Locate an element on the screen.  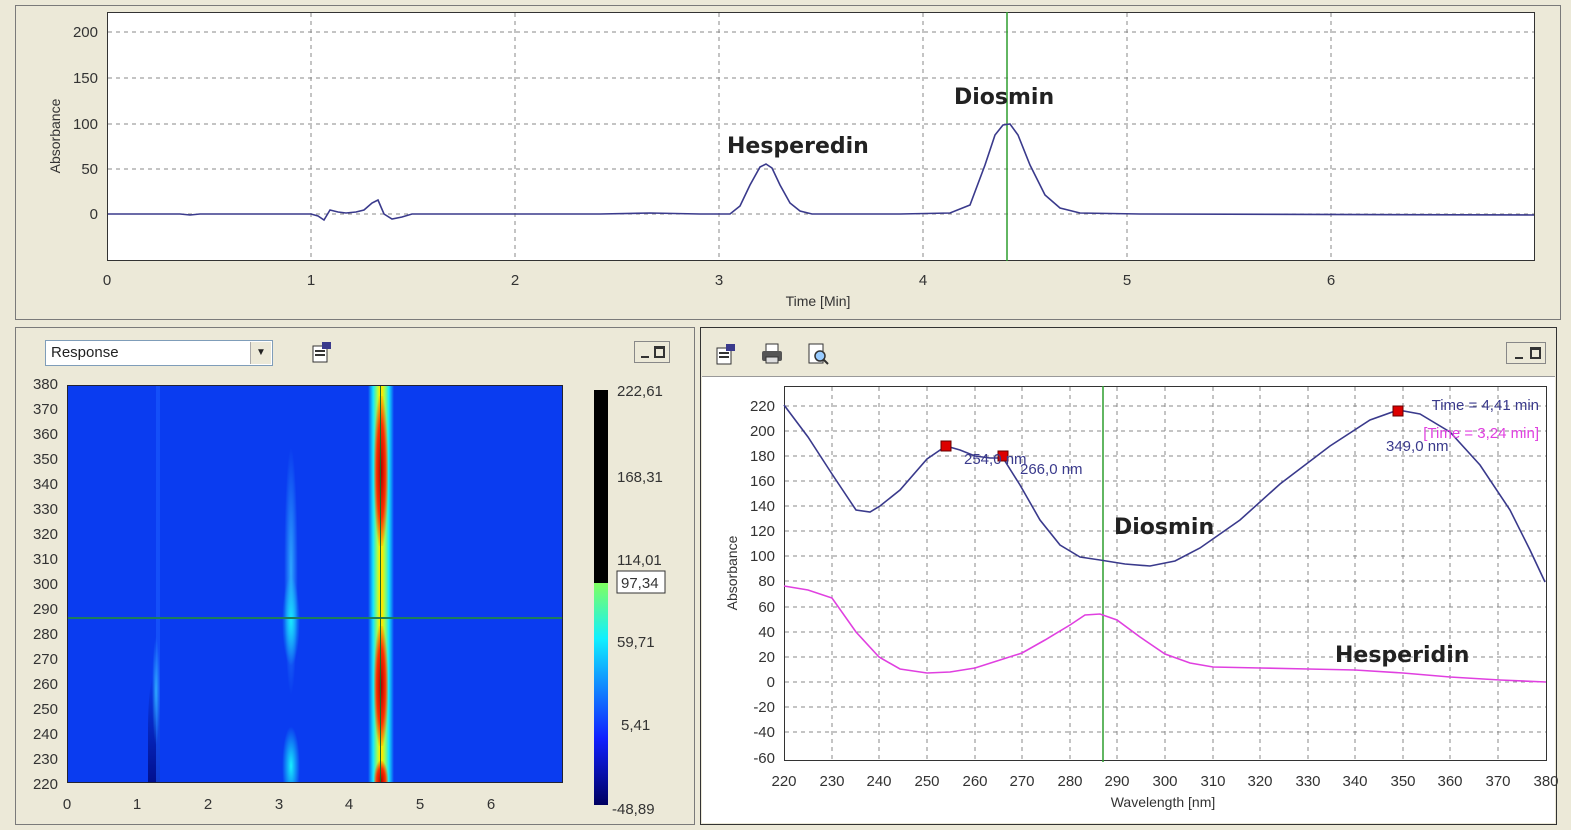
y-tick: 340 is located at coordinates (45, 484).